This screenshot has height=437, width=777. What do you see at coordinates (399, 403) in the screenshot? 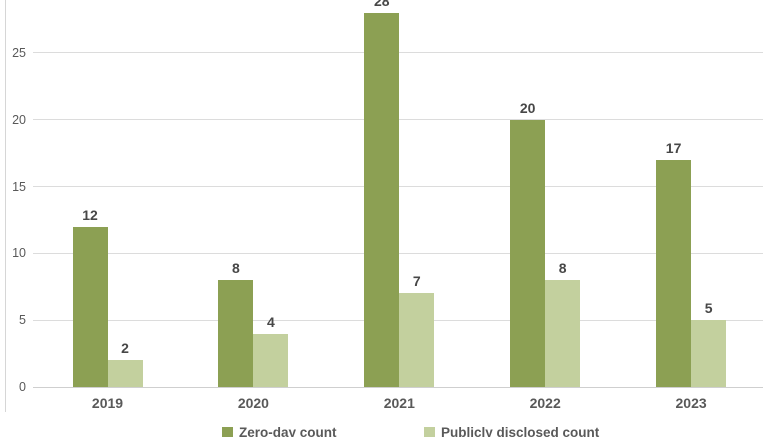
I see `x-axis-label-2021: 2021` at bounding box center [399, 403].